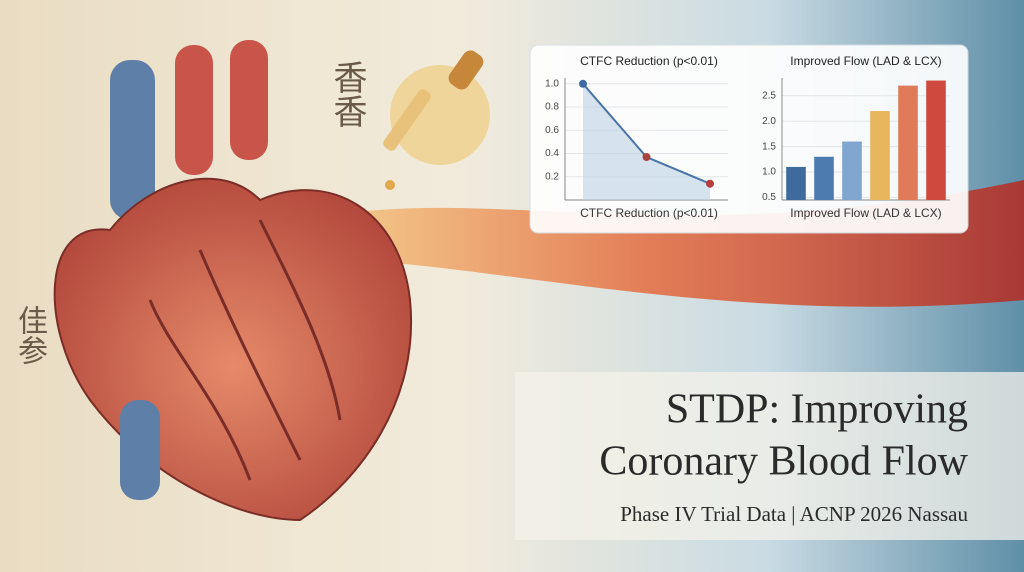  What do you see at coordinates (649, 61) in the screenshot?
I see `chart-title: CTFC Reduction (p<0.01)` at bounding box center [649, 61].